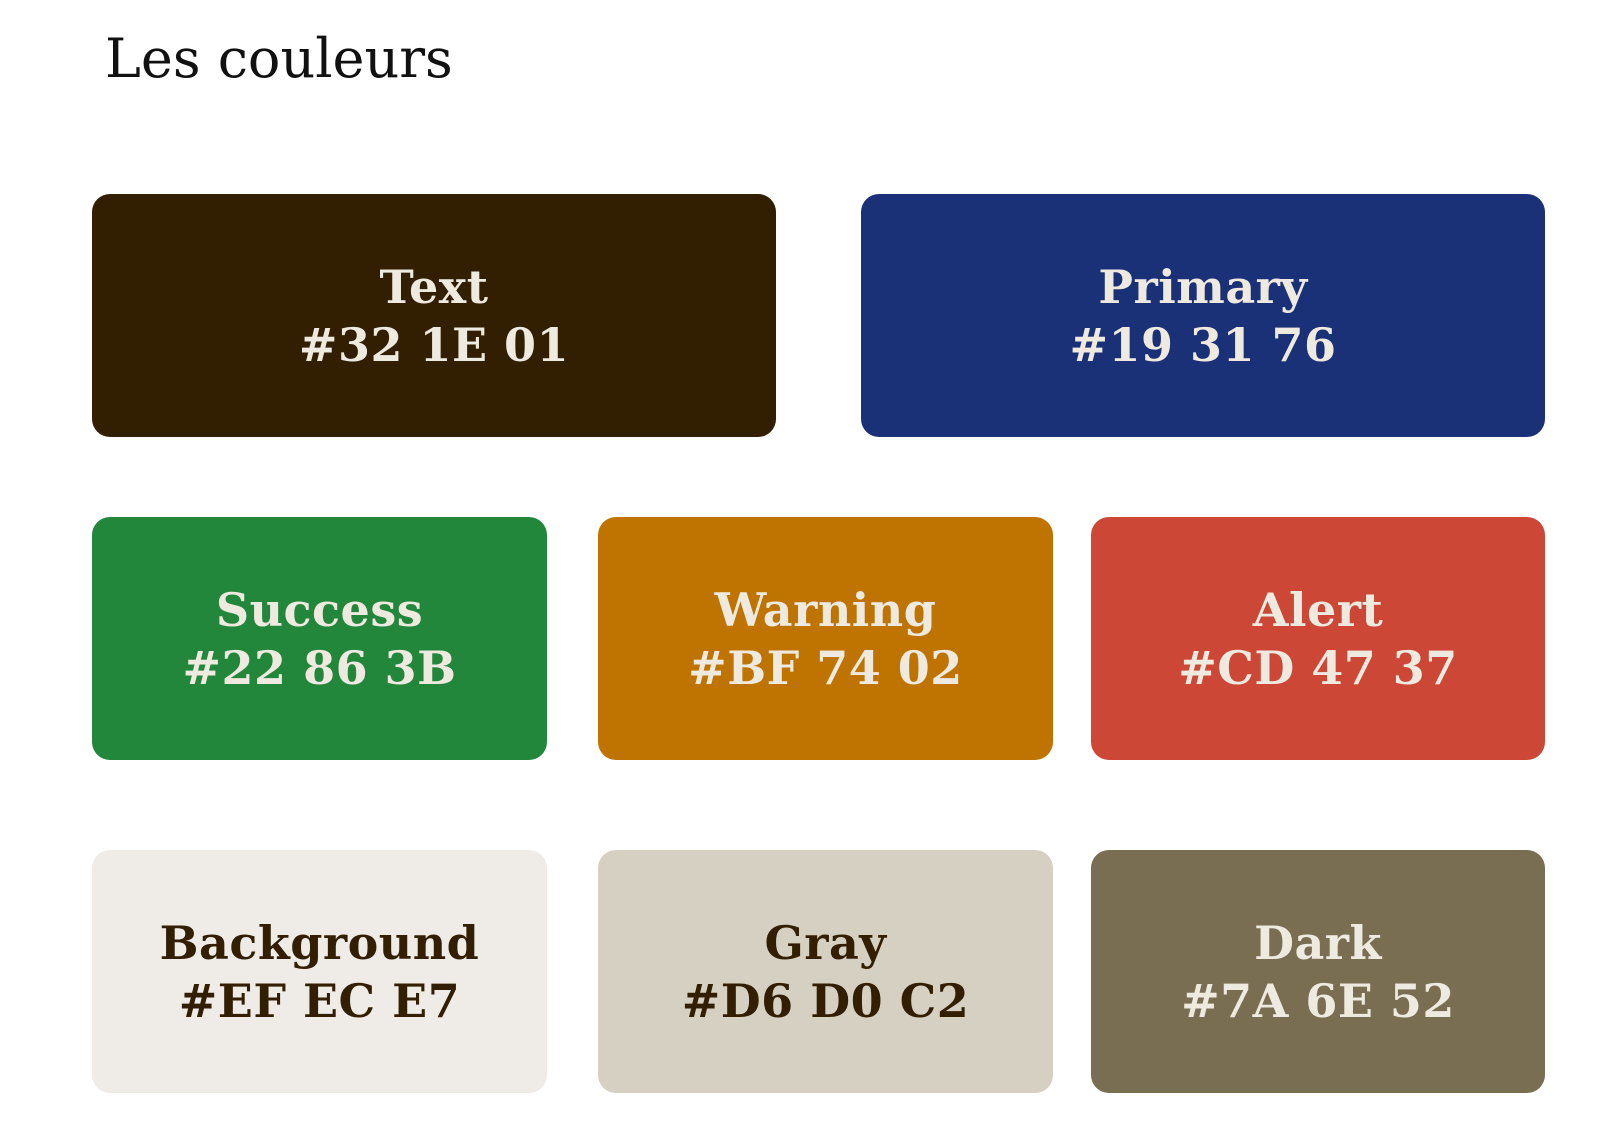  What do you see at coordinates (434, 315) in the screenshot?
I see `swatch-text: Text #32 1E 01` at bounding box center [434, 315].